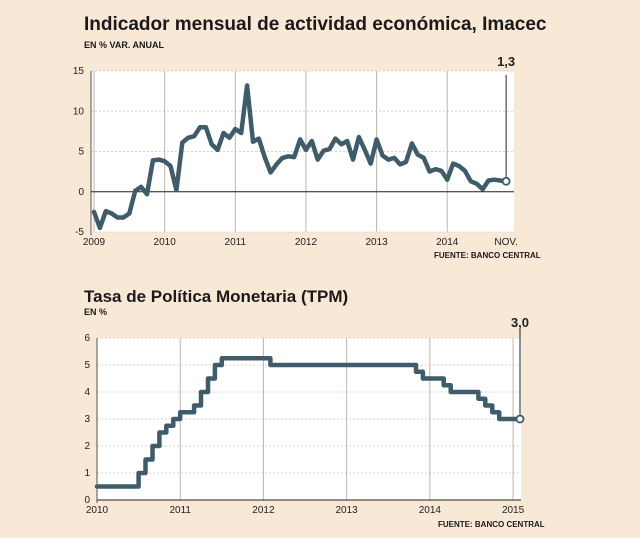 The height and width of the screenshot is (538, 640). Describe the element at coordinates (87, 365) in the screenshot. I see `chart2-ytick-label: 5` at that location.